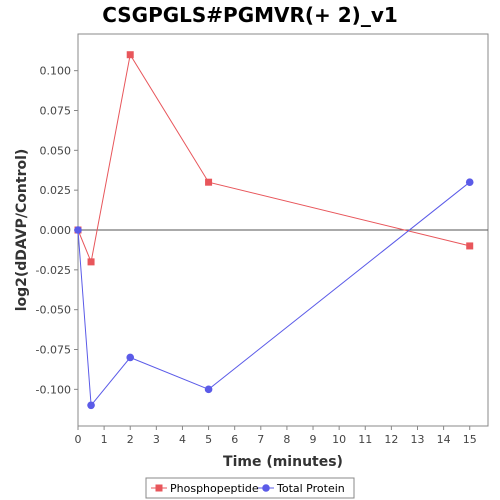 Image resolution: width=500 pixels, height=500 pixels. Describe the element at coordinates (339, 439) in the screenshot. I see `x-tick-label: 10` at that location.